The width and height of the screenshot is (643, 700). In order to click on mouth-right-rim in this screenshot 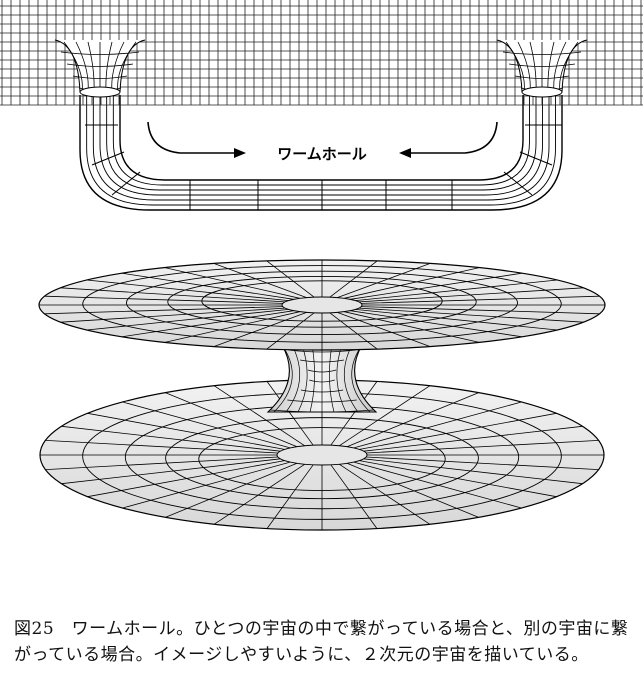, I will do `click(542, 92)`.